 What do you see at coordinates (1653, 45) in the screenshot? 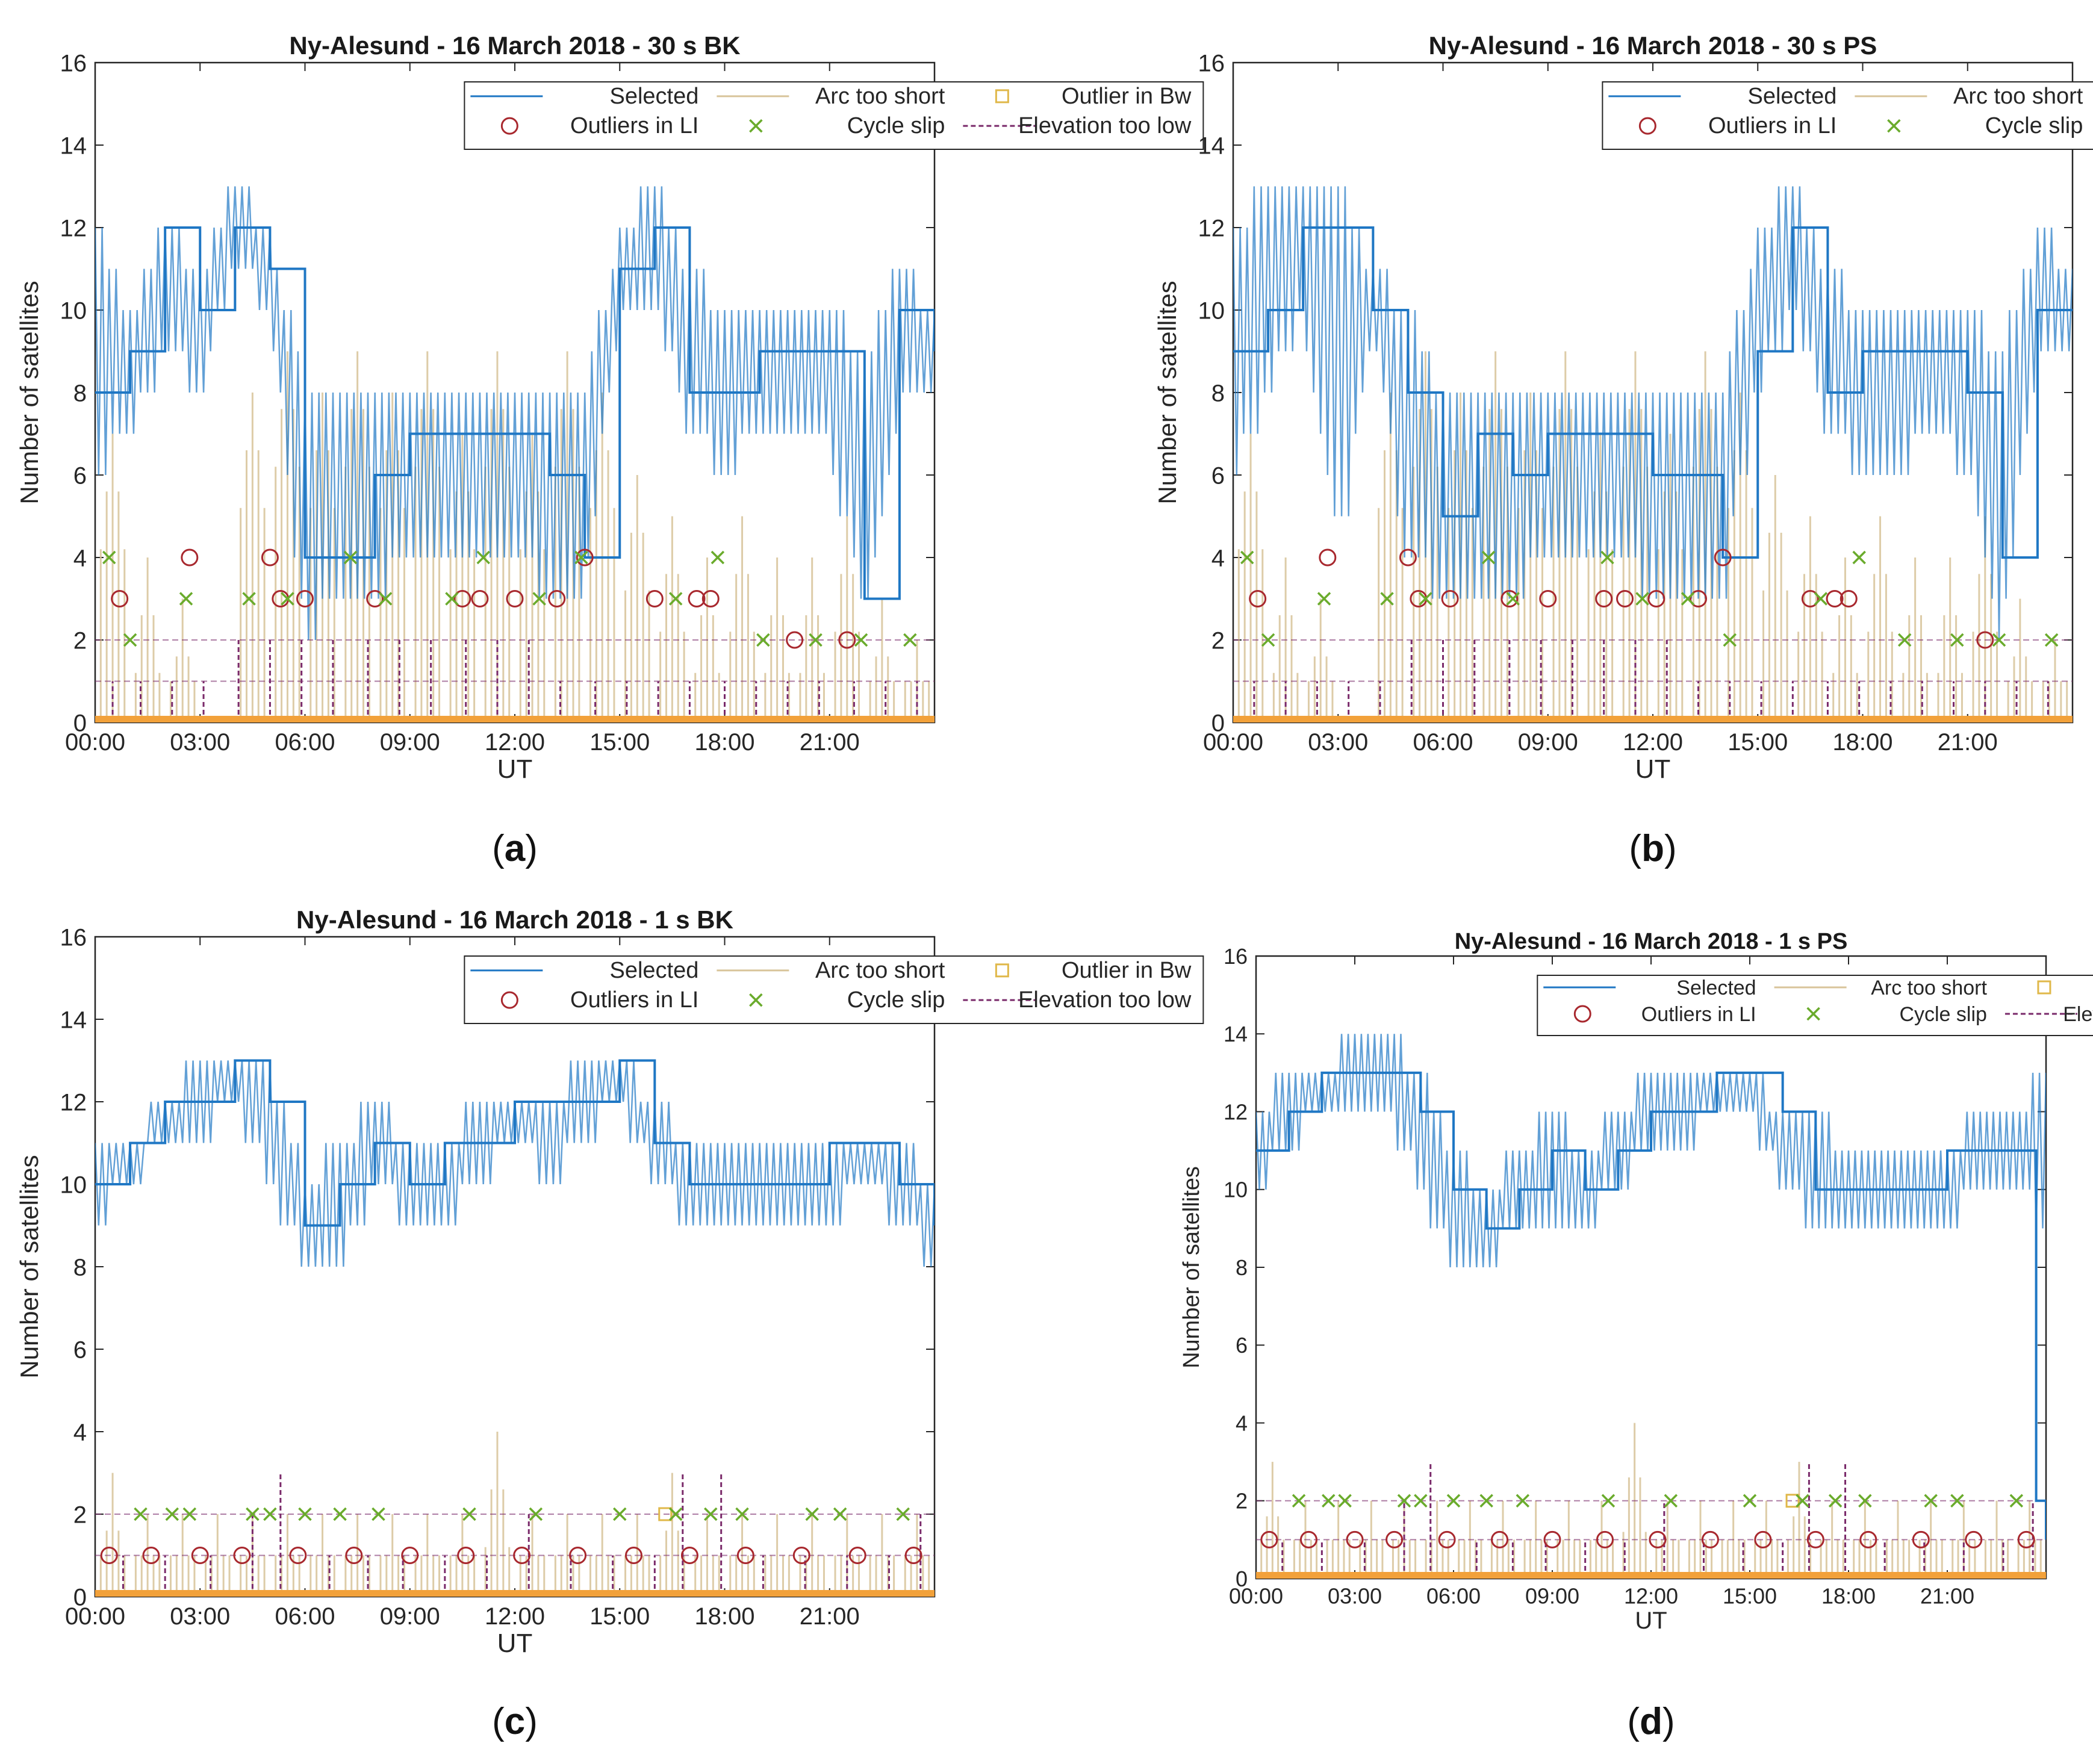
I see `chart-title: Ny-Alesund - 16 March 2018 - 30 s PS` at bounding box center [1653, 45].